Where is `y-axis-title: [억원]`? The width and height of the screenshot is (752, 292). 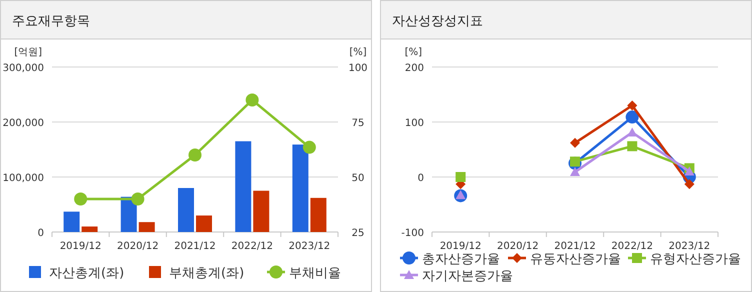
y-axis-title: [억원] is located at coordinates (28, 52).